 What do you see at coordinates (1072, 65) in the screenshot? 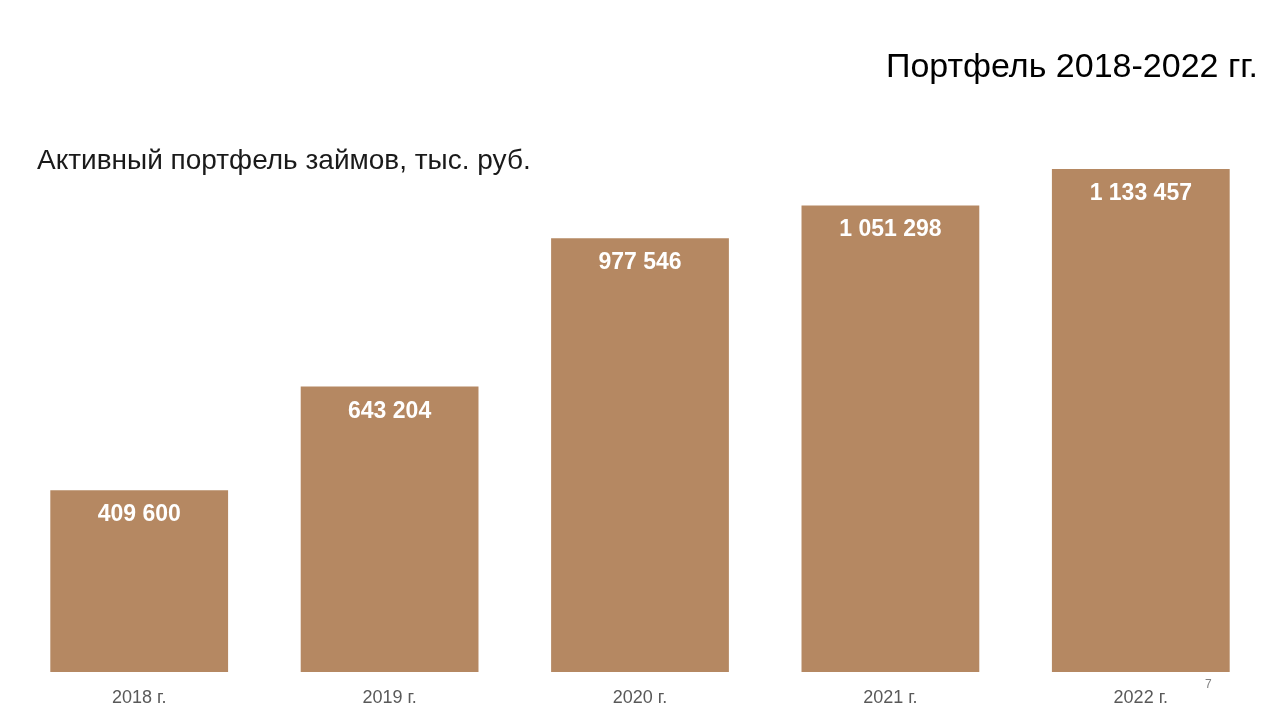
I see `chart-title: Портфель 2018-2022 гг.` at bounding box center [1072, 65].